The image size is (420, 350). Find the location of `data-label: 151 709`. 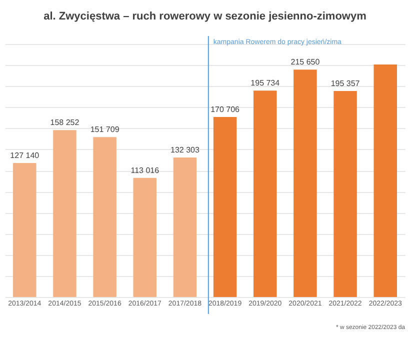

data-label: 151 709 is located at coordinates (105, 129).